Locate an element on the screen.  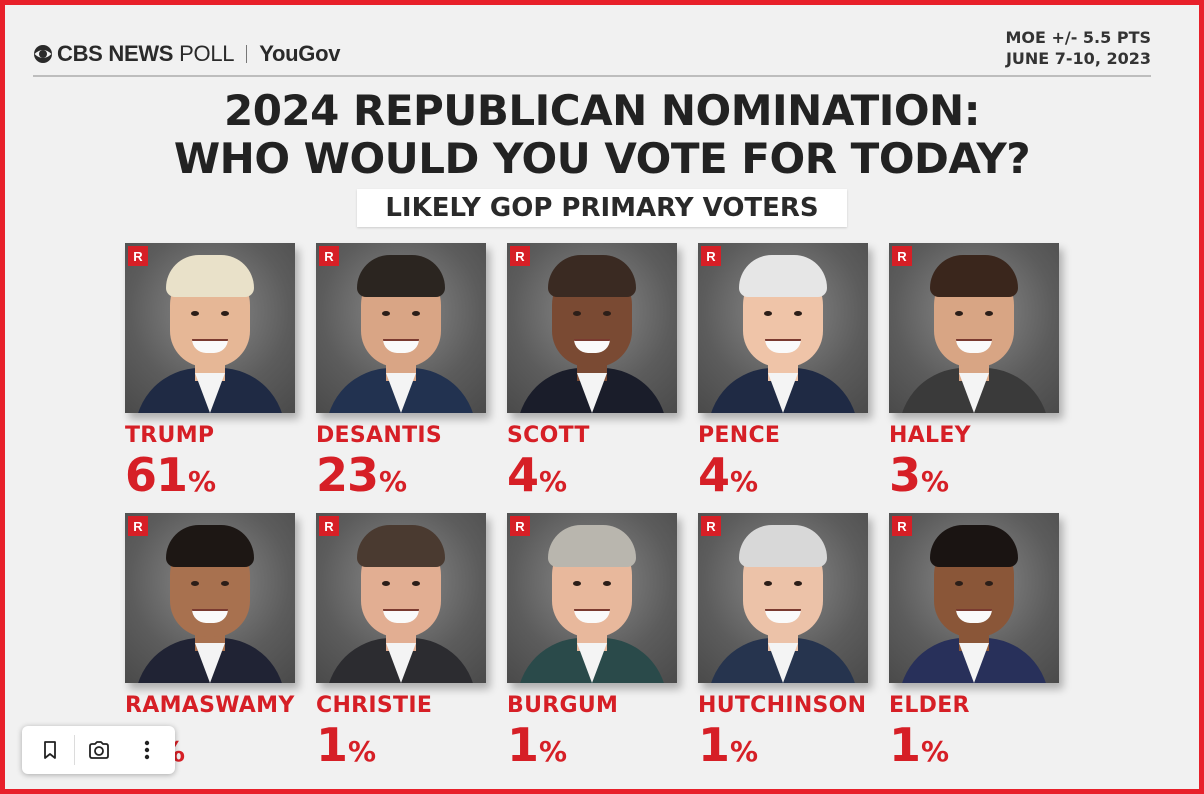
candidate-card: R SCOTT 4% is located at coordinates (592, 376).